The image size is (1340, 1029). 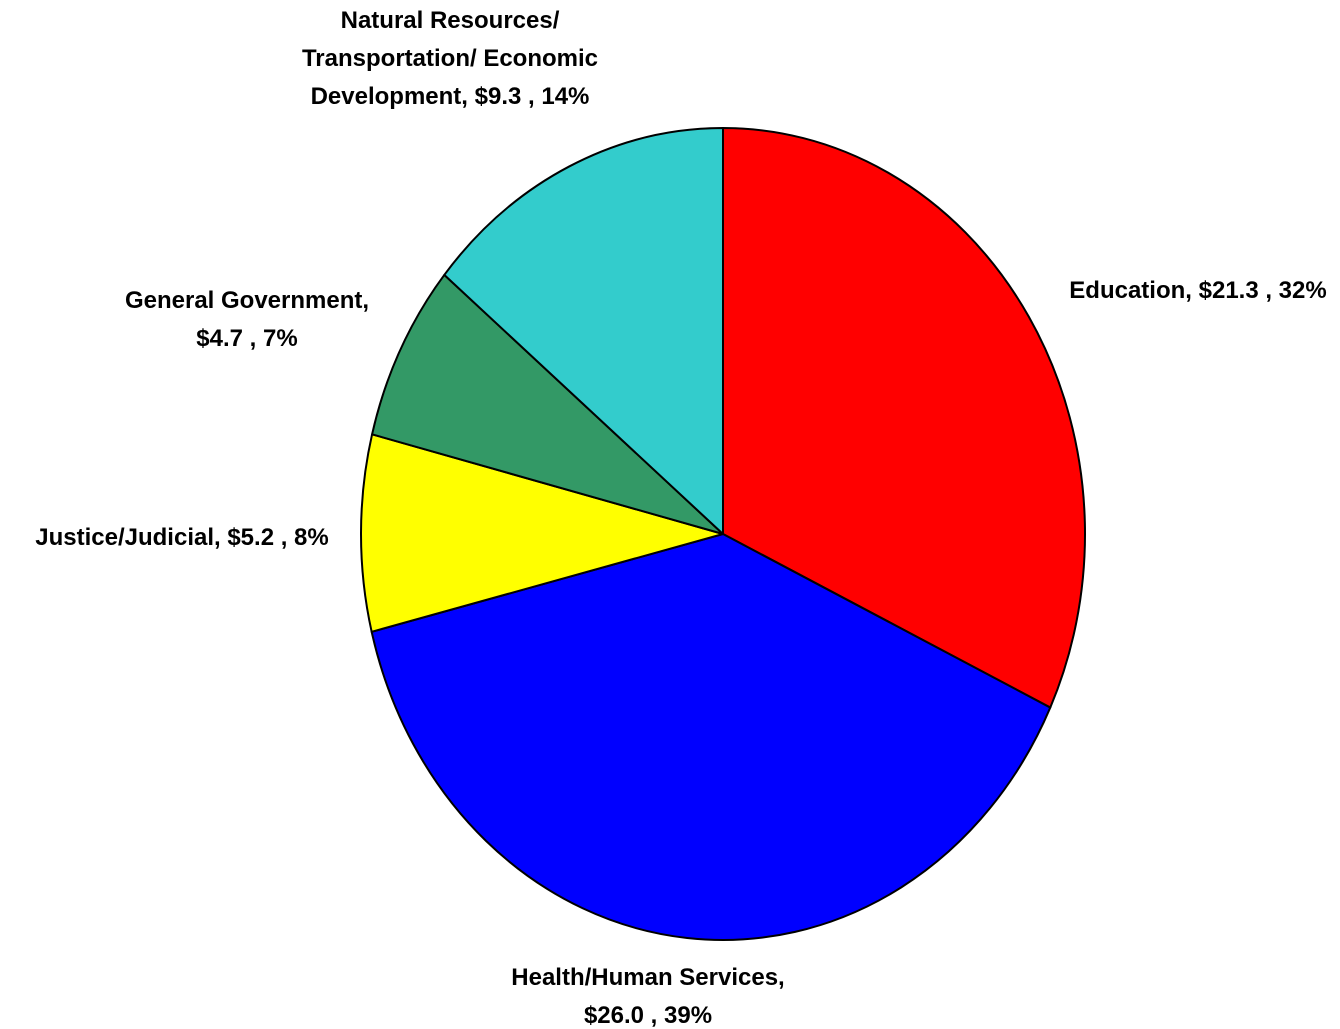 I want to click on slice-label-line: $26.0 , 39%, so click(x=648, y=1015).